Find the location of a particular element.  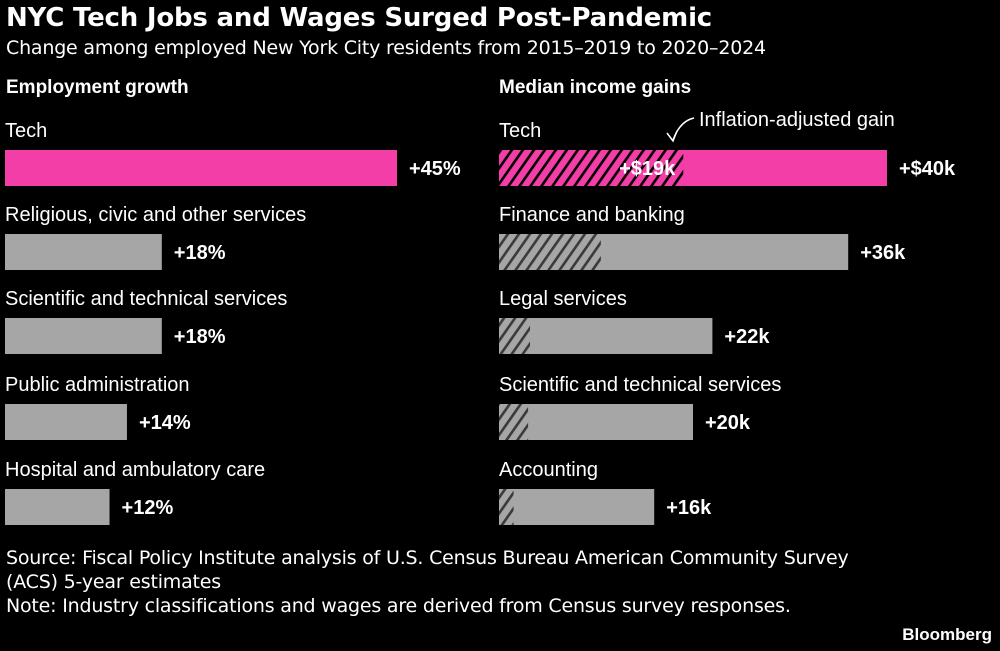

category-label-public-administration: Public administration is located at coordinates (97, 385).